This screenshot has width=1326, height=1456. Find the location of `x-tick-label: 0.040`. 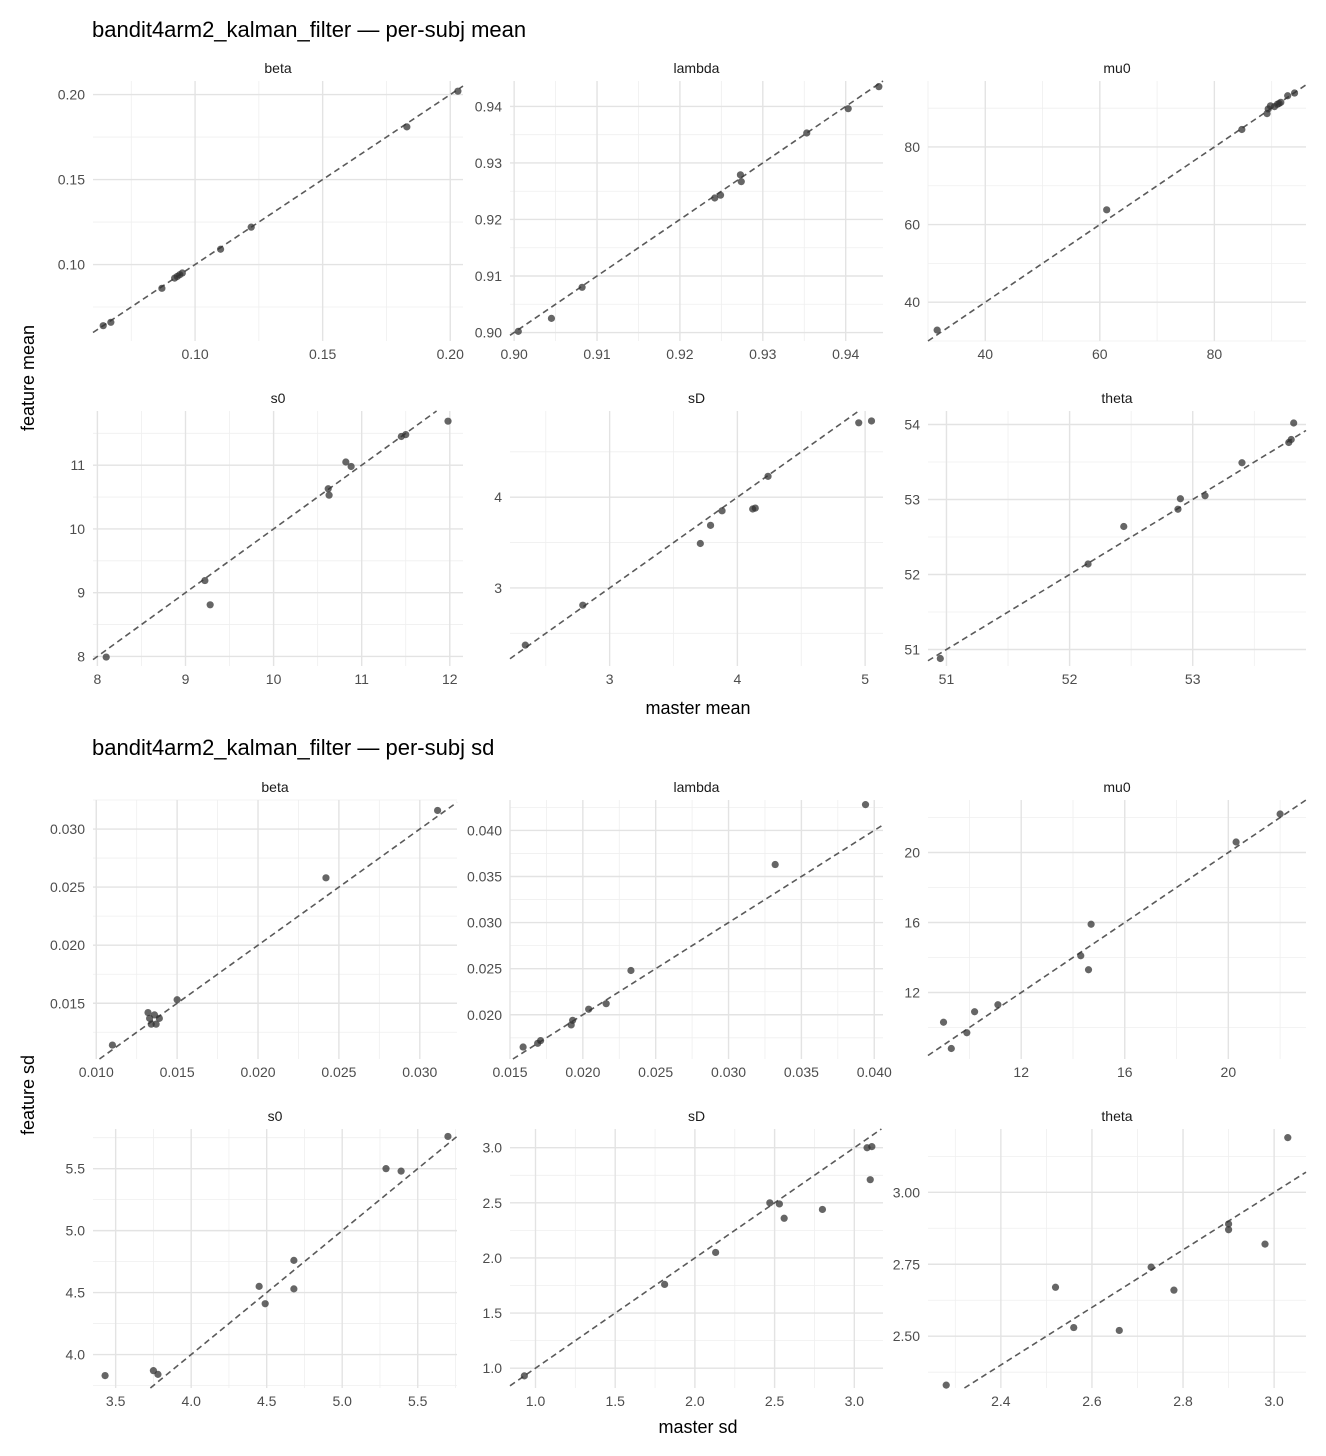

x-tick-label: 0.040 is located at coordinates (874, 1072).